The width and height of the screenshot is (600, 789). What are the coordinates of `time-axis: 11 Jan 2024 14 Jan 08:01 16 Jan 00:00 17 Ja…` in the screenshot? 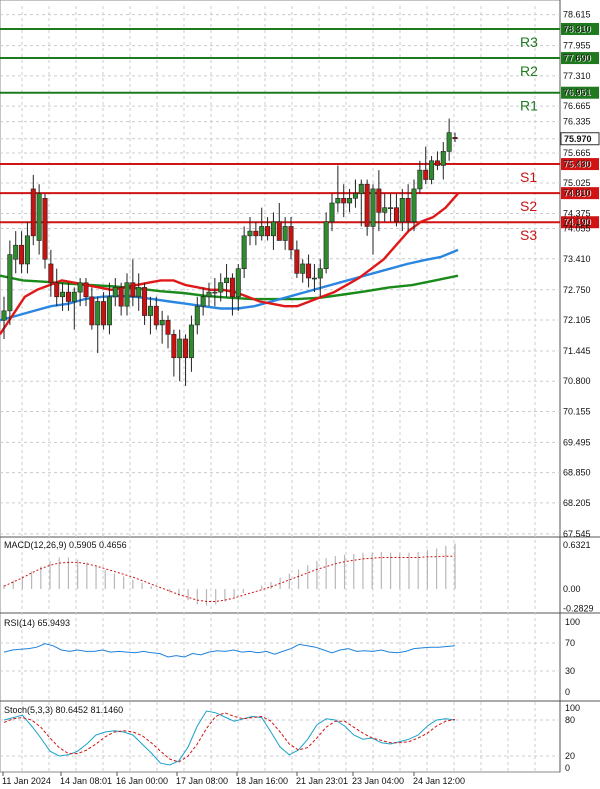 It's located at (233, 779).